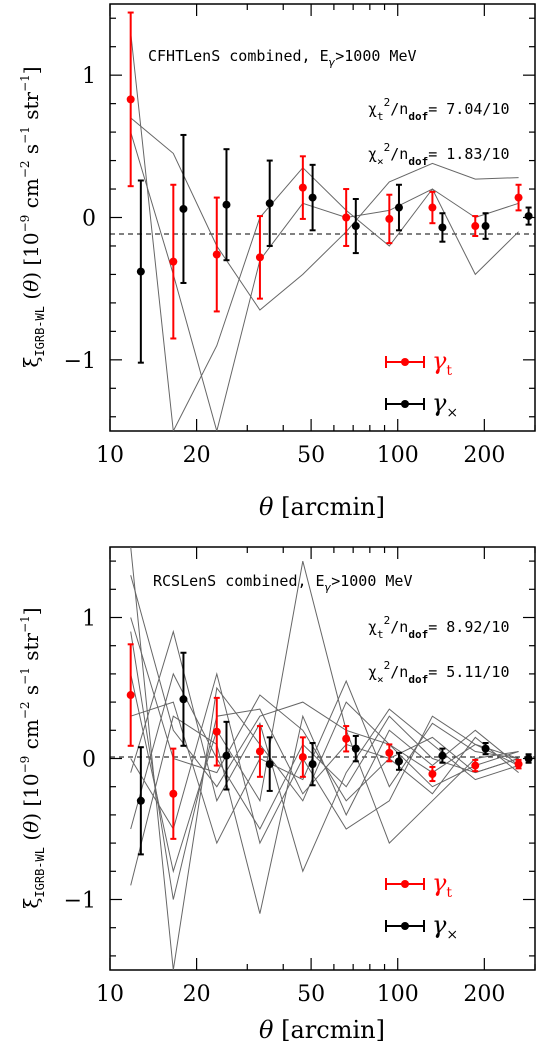 This screenshot has height=1047, width=545. What do you see at coordinates (439, 109) in the screenshot?
I see `chi2-t: χt2/ndof= 7.04/10` at bounding box center [439, 109].